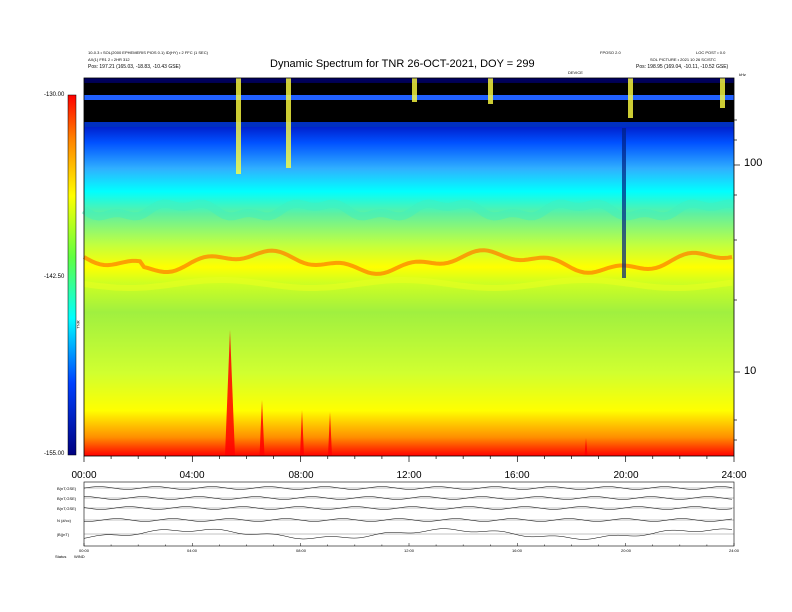  What do you see at coordinates (63, 534) in the screenshot?
I see `panel-label: |B|(nT)` at bounding box center [63, 534].